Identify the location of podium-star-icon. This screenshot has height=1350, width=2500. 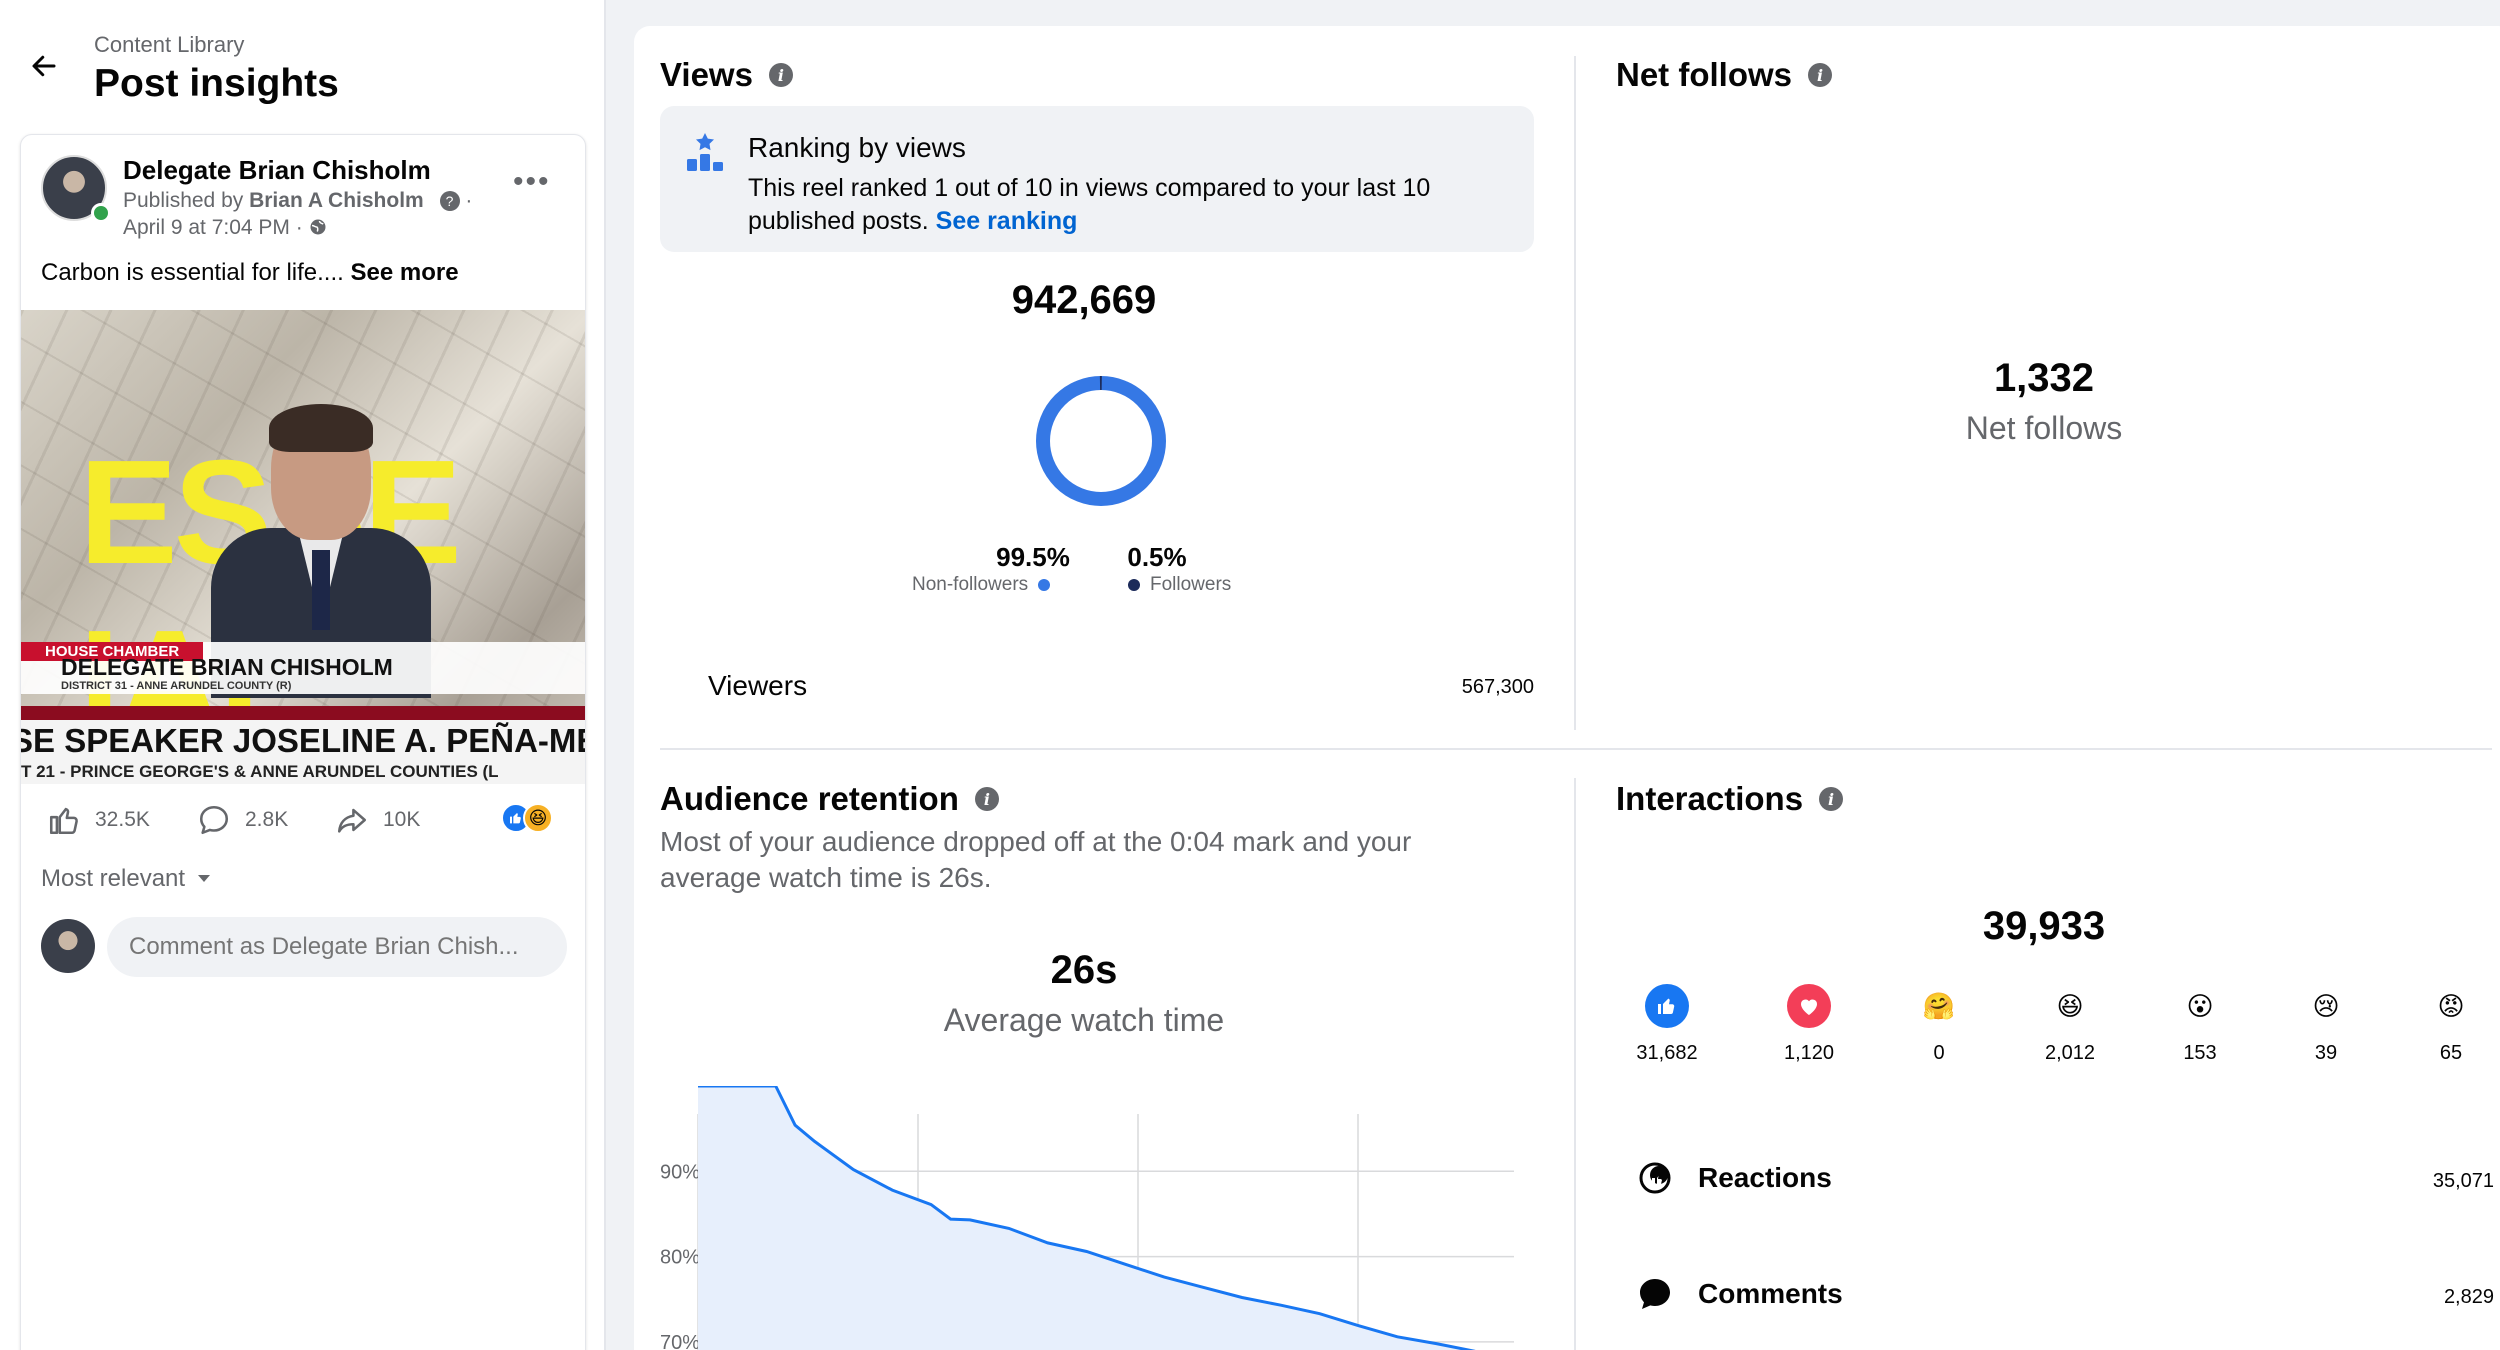
(705, 152).